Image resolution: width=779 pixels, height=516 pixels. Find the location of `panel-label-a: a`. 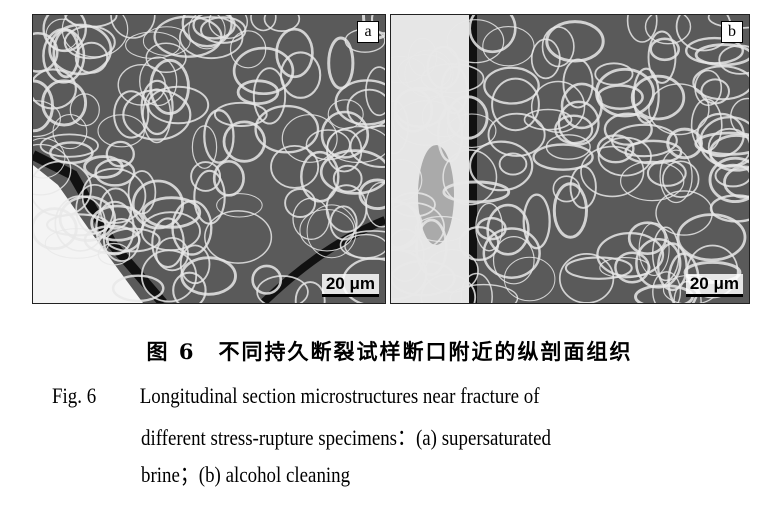

panel-label-a: a is located at coordinates (368, 32).